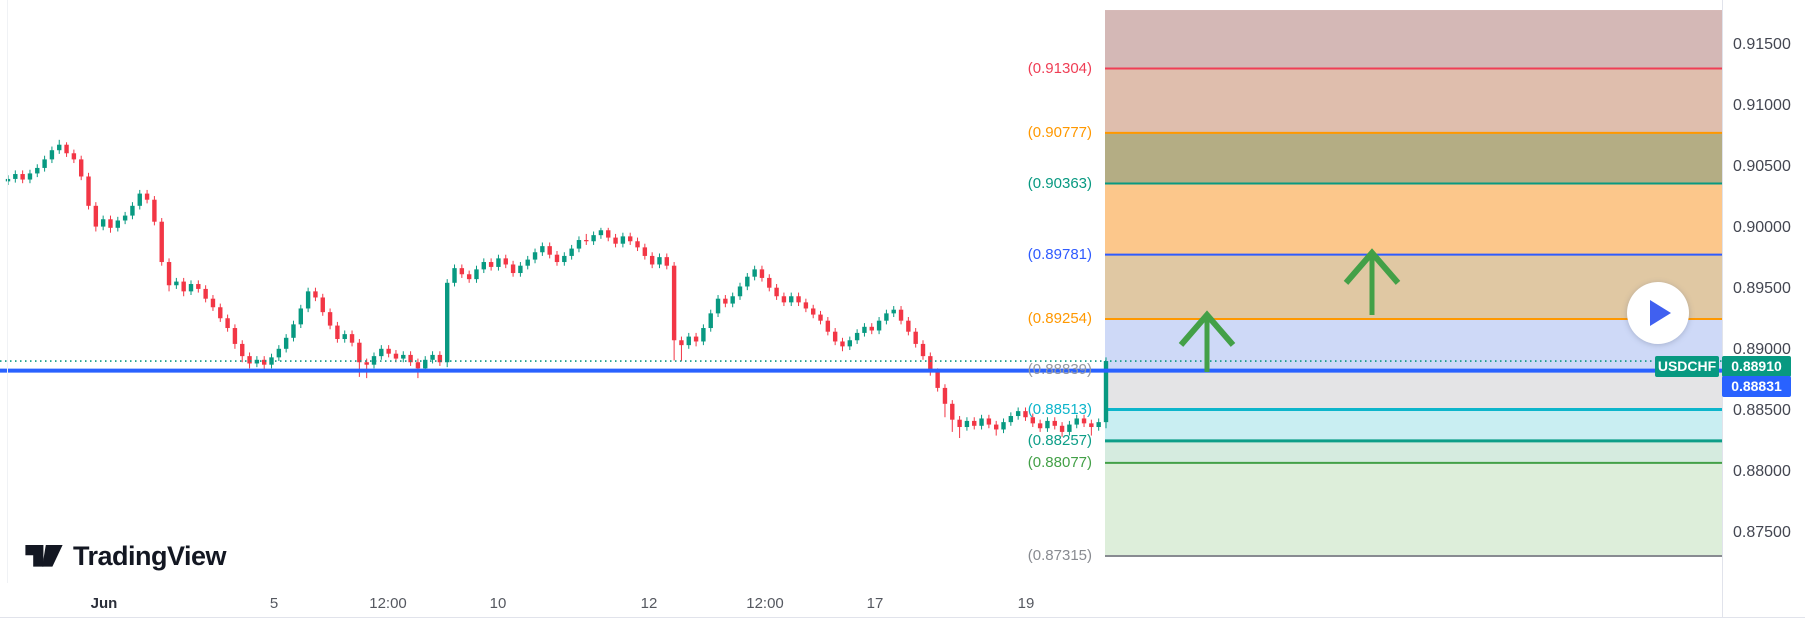 This screenshot has height=627, width=1805. Describe the element at coordinates (765, 603) in the screenshot. I see `time-axis-tick: 12:00` at that location.